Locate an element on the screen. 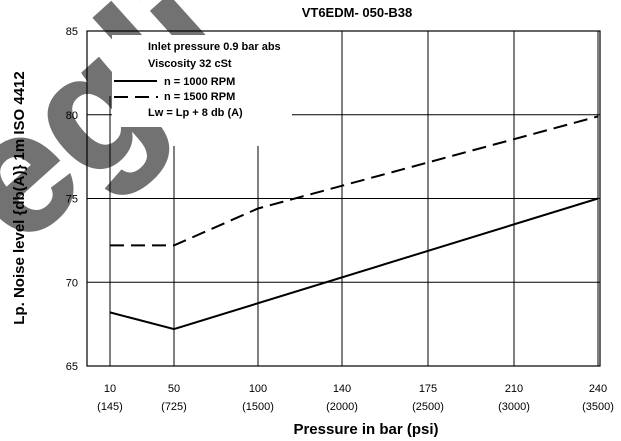 The width and height of the screenshot is (621, 441). annotation-inlet-pressure: Inlet pressure 0.9 bar abs is located at coordinates (214, 47).